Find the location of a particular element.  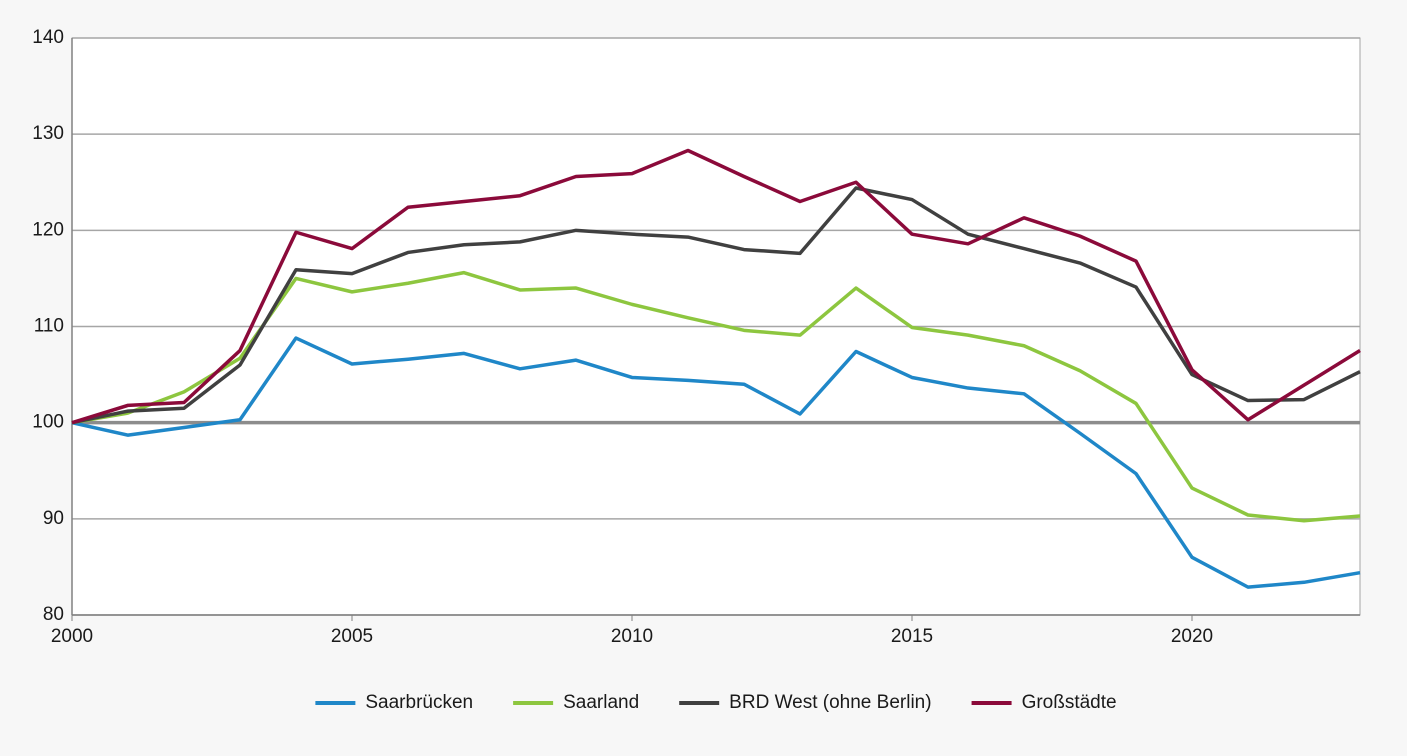

x-tick-label: 2005 is located at coordinates (352, 636).